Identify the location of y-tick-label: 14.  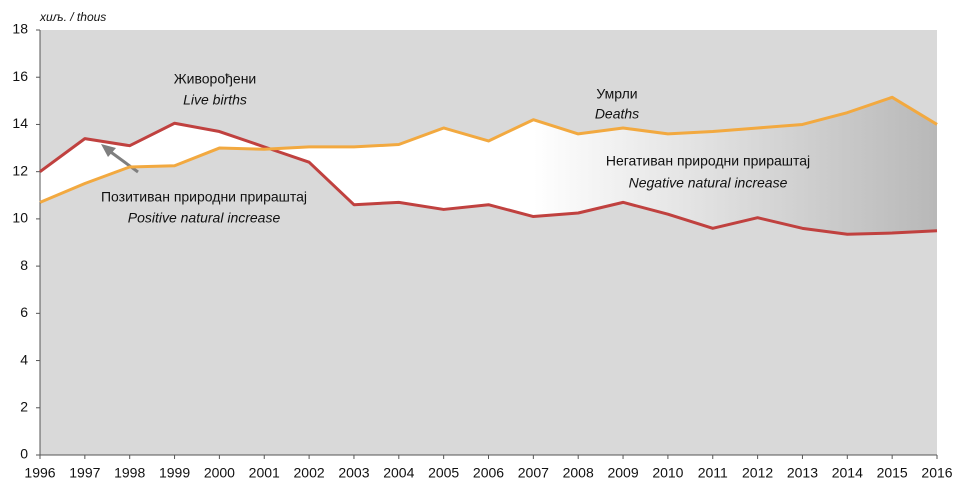
(20, 123).